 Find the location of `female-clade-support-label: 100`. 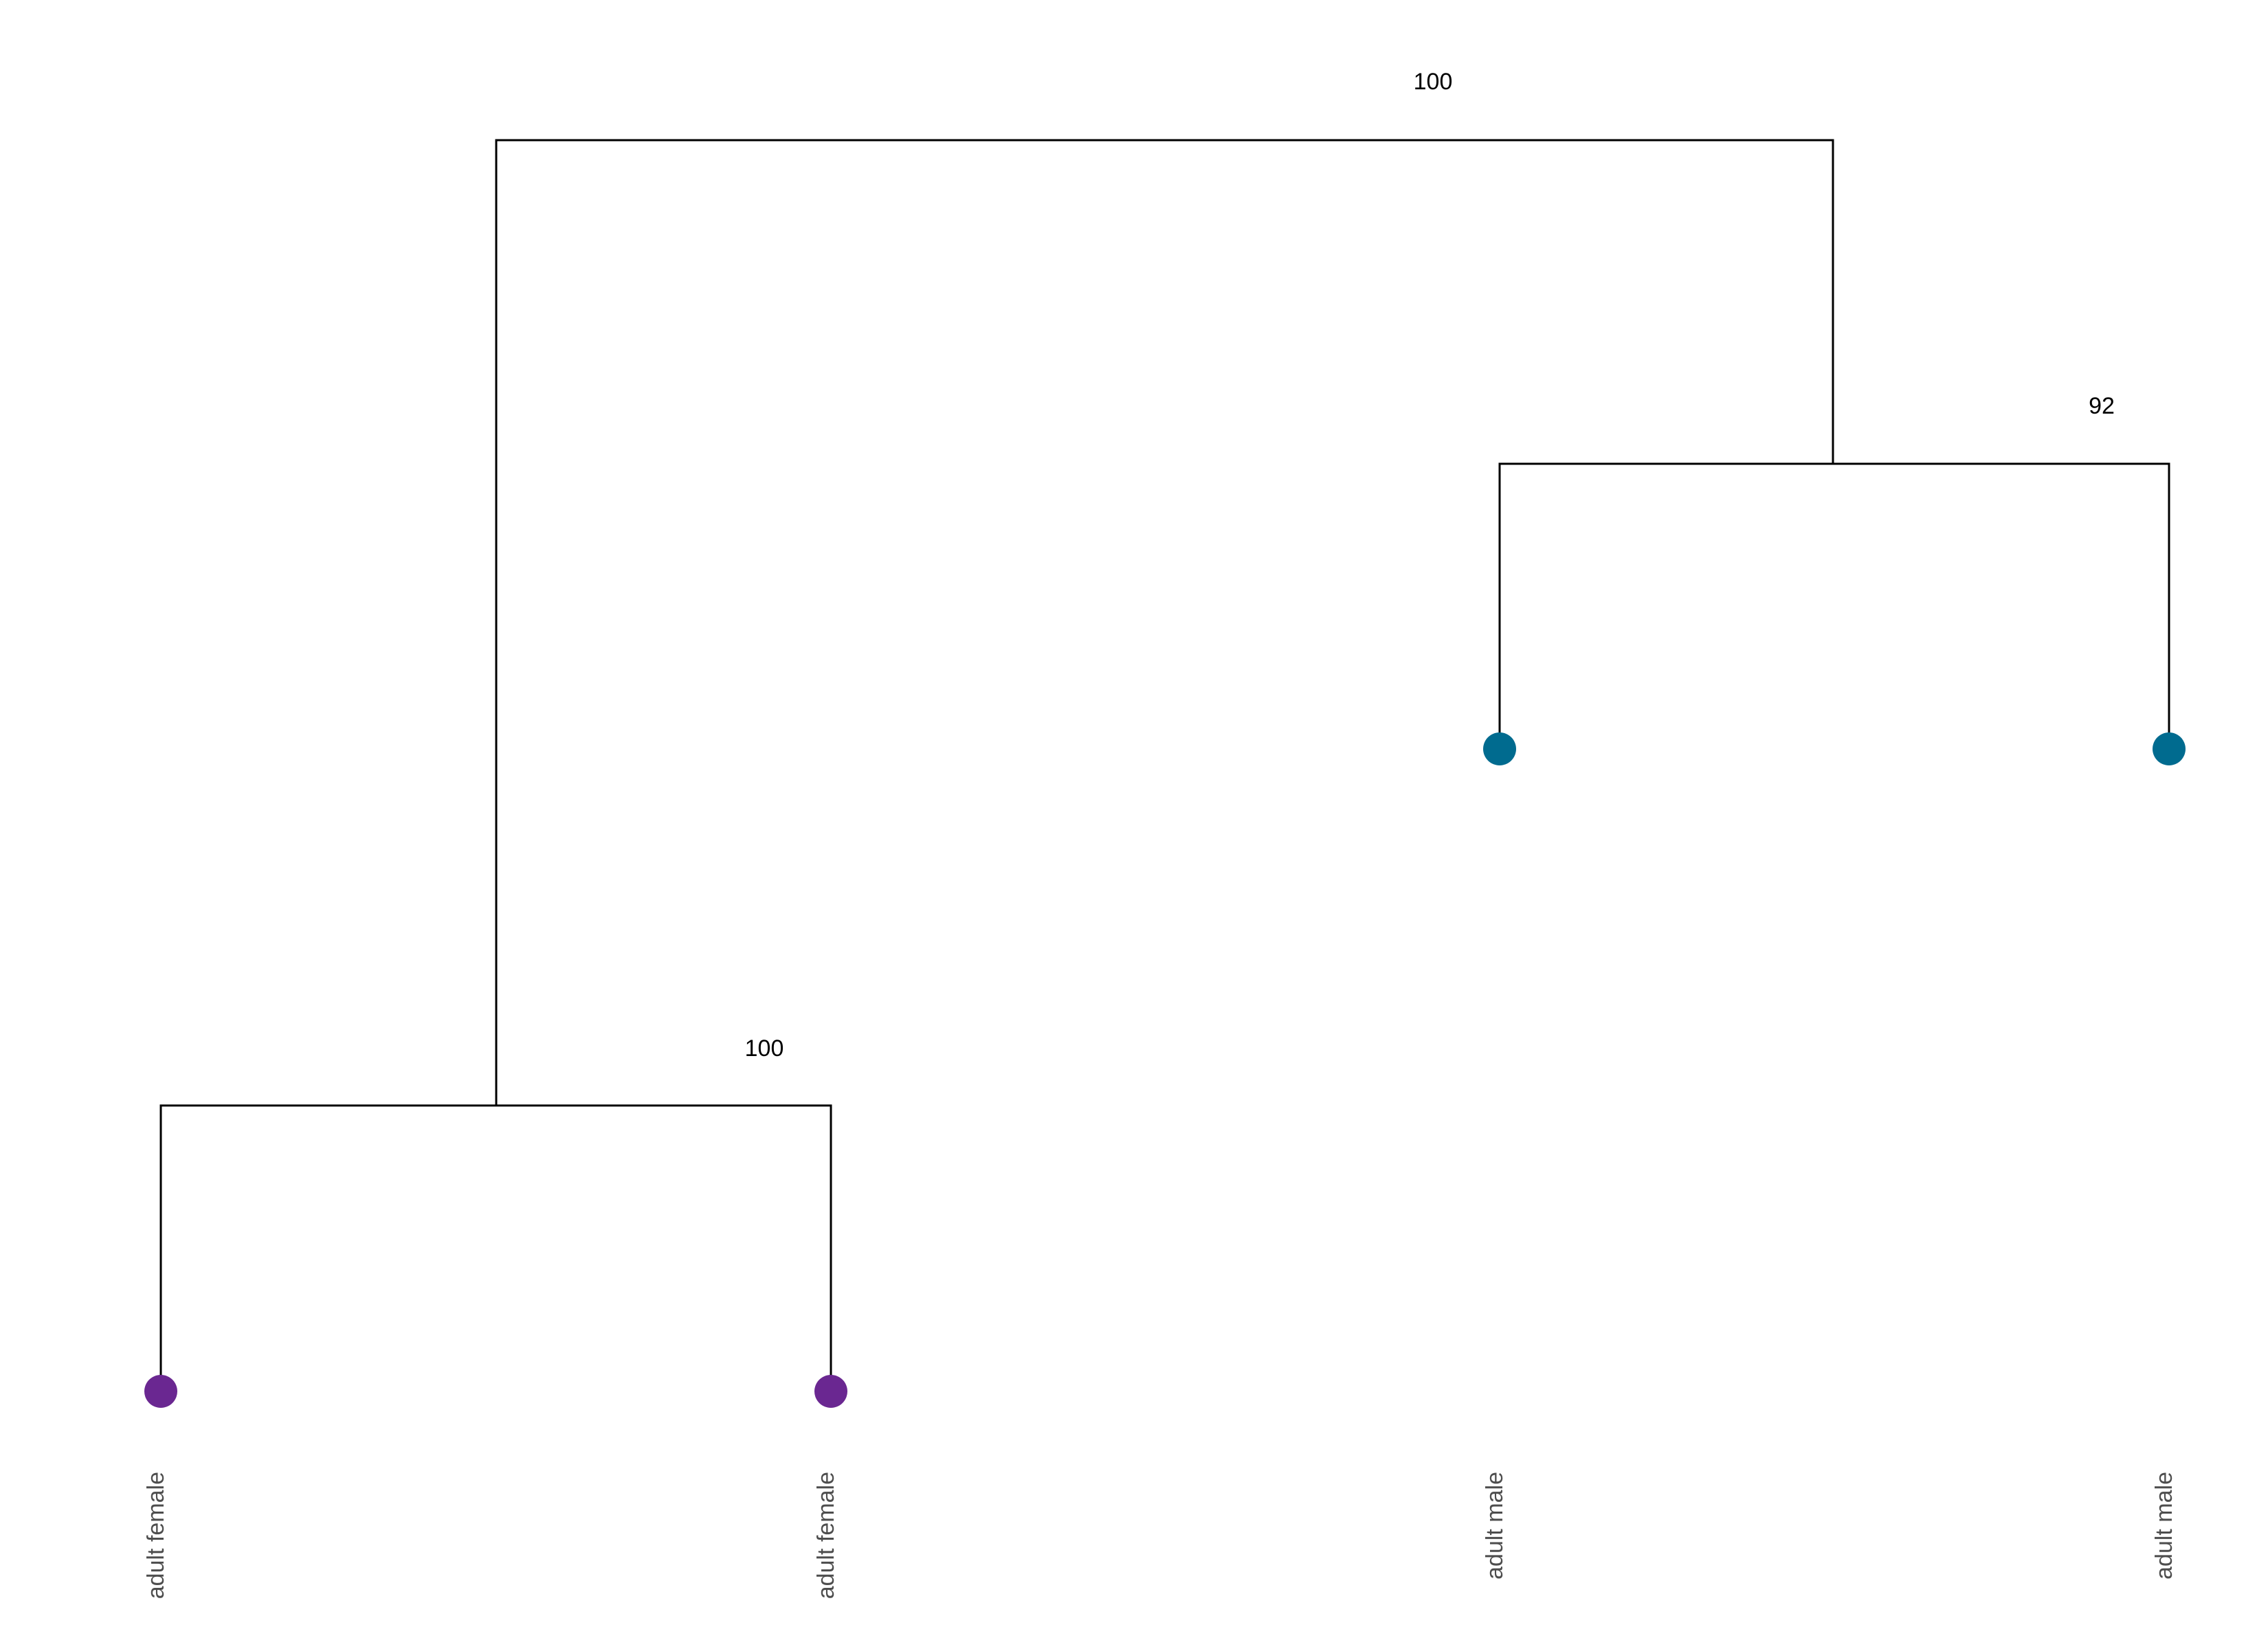

female-clade-support-label: 100 is located at coordinates (764, 1048).